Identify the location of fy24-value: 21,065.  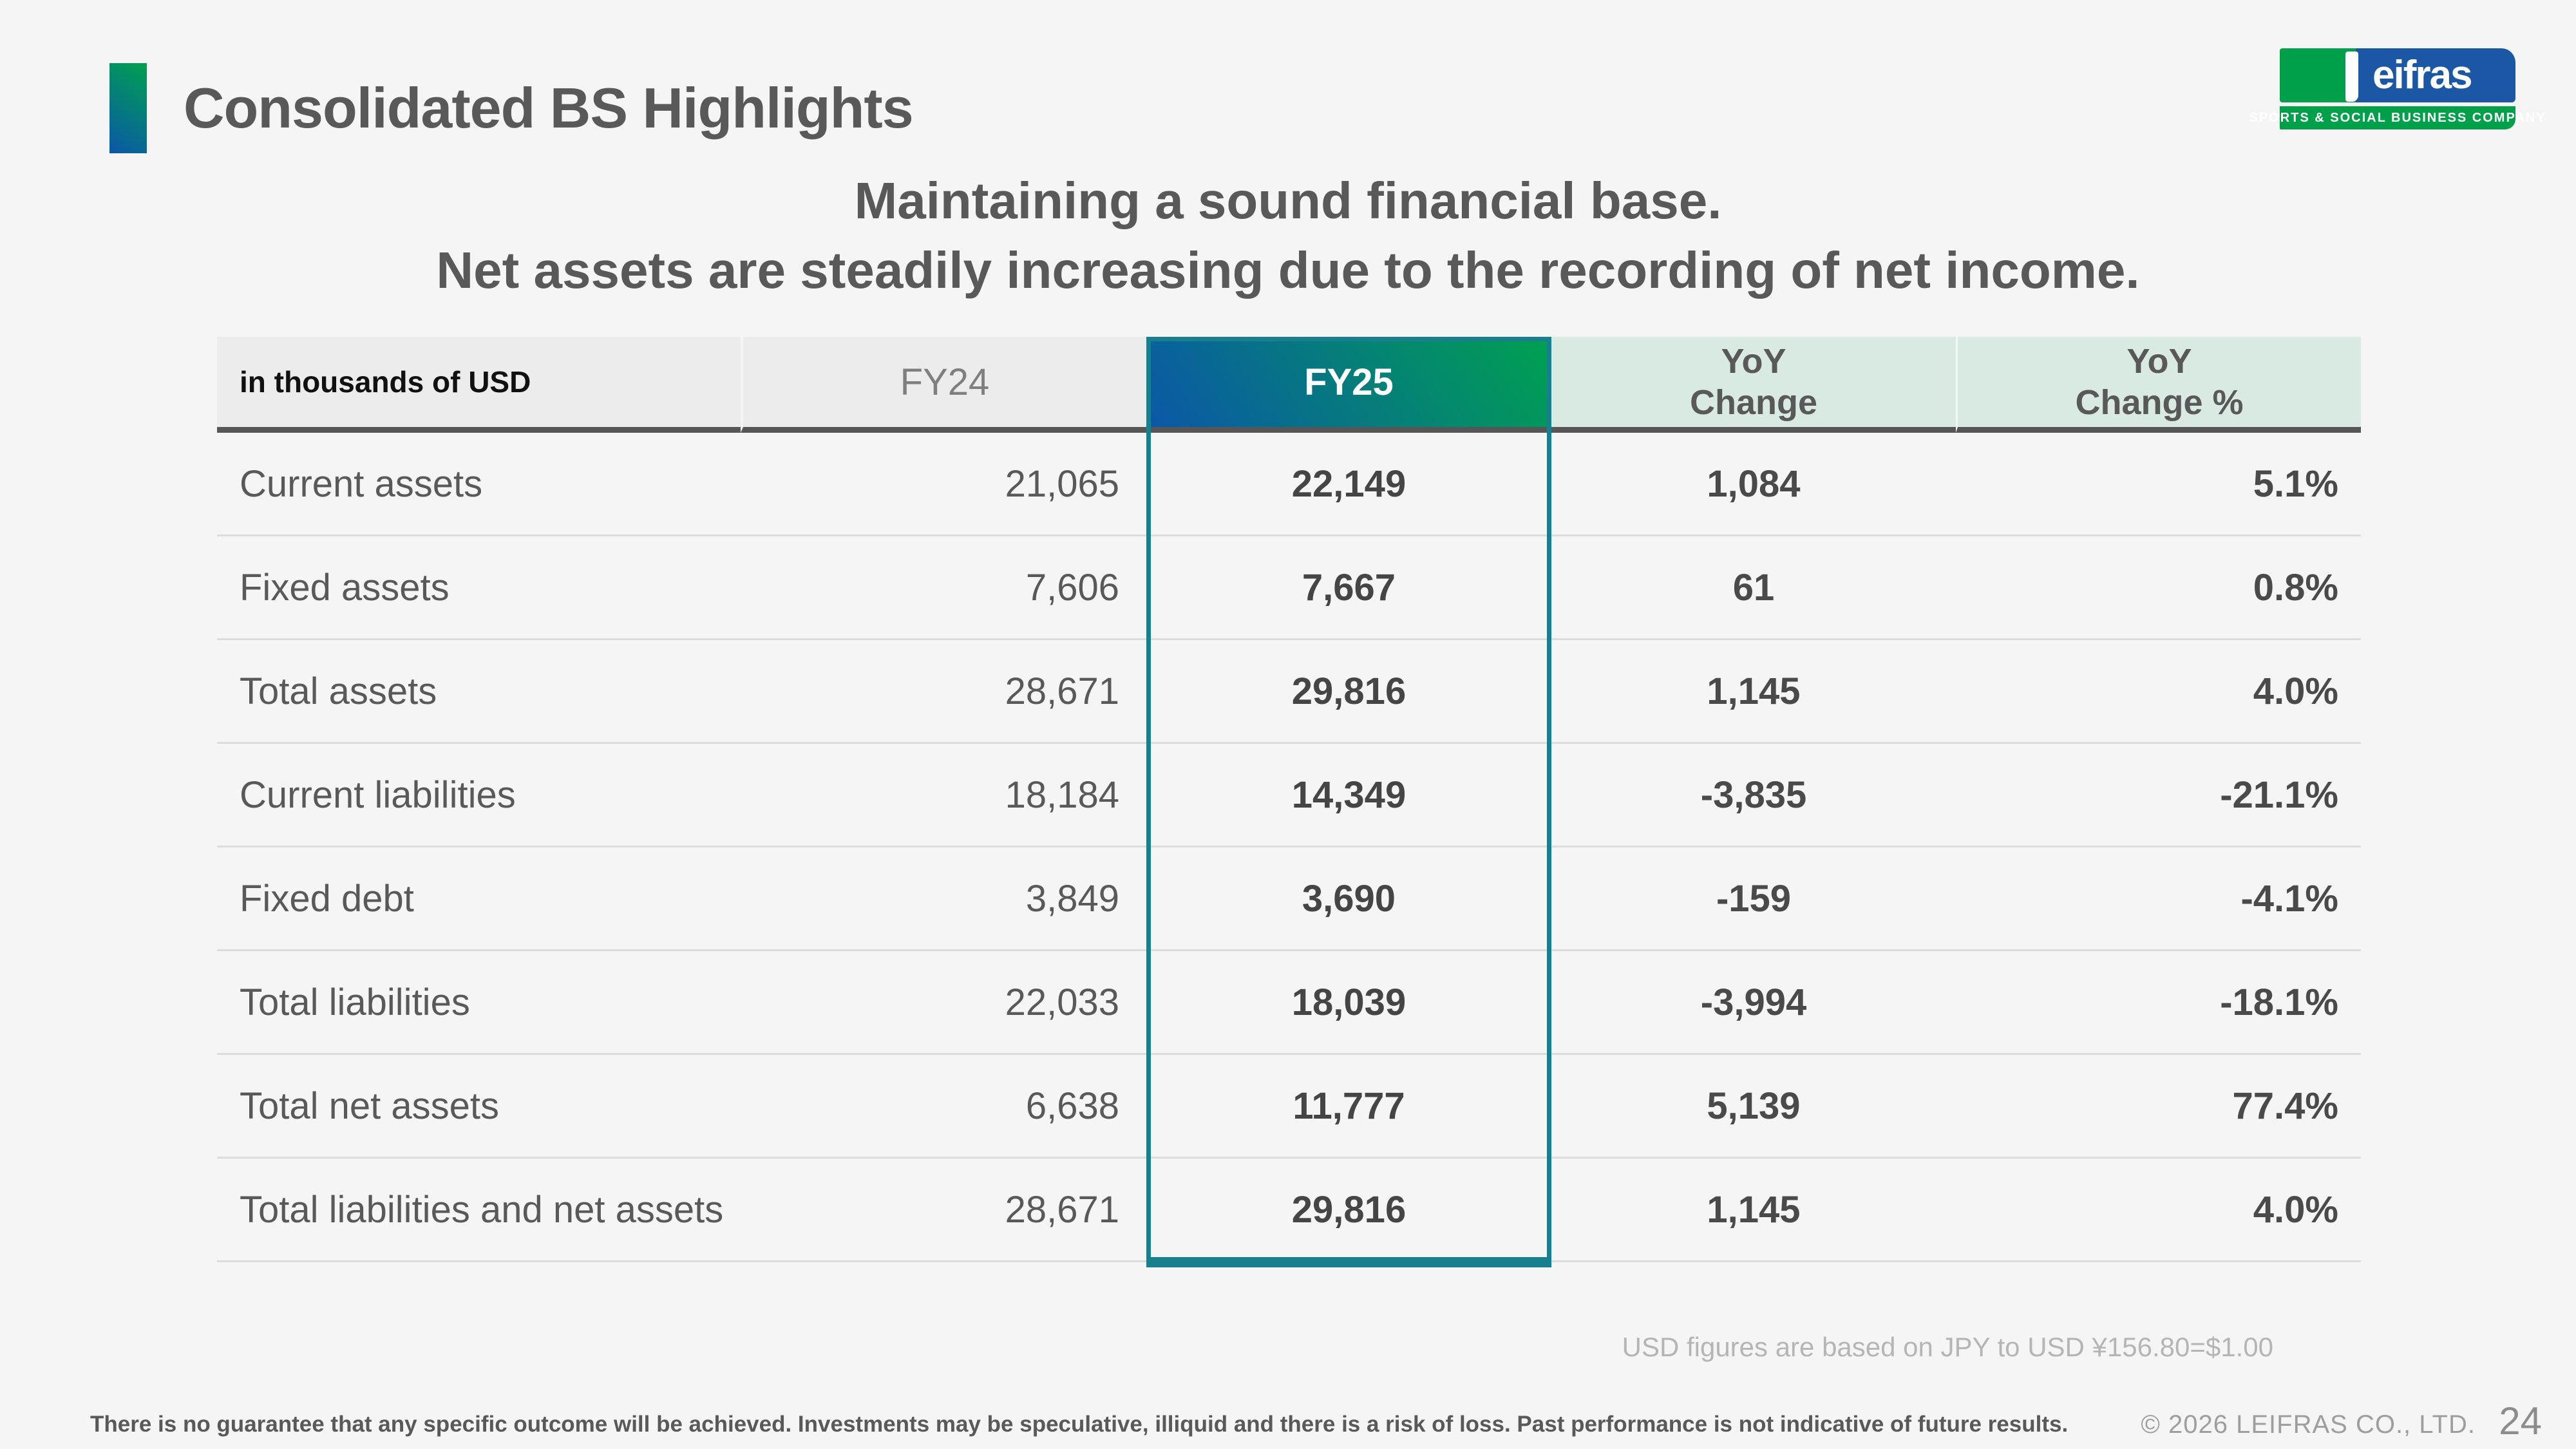
(943, 484).